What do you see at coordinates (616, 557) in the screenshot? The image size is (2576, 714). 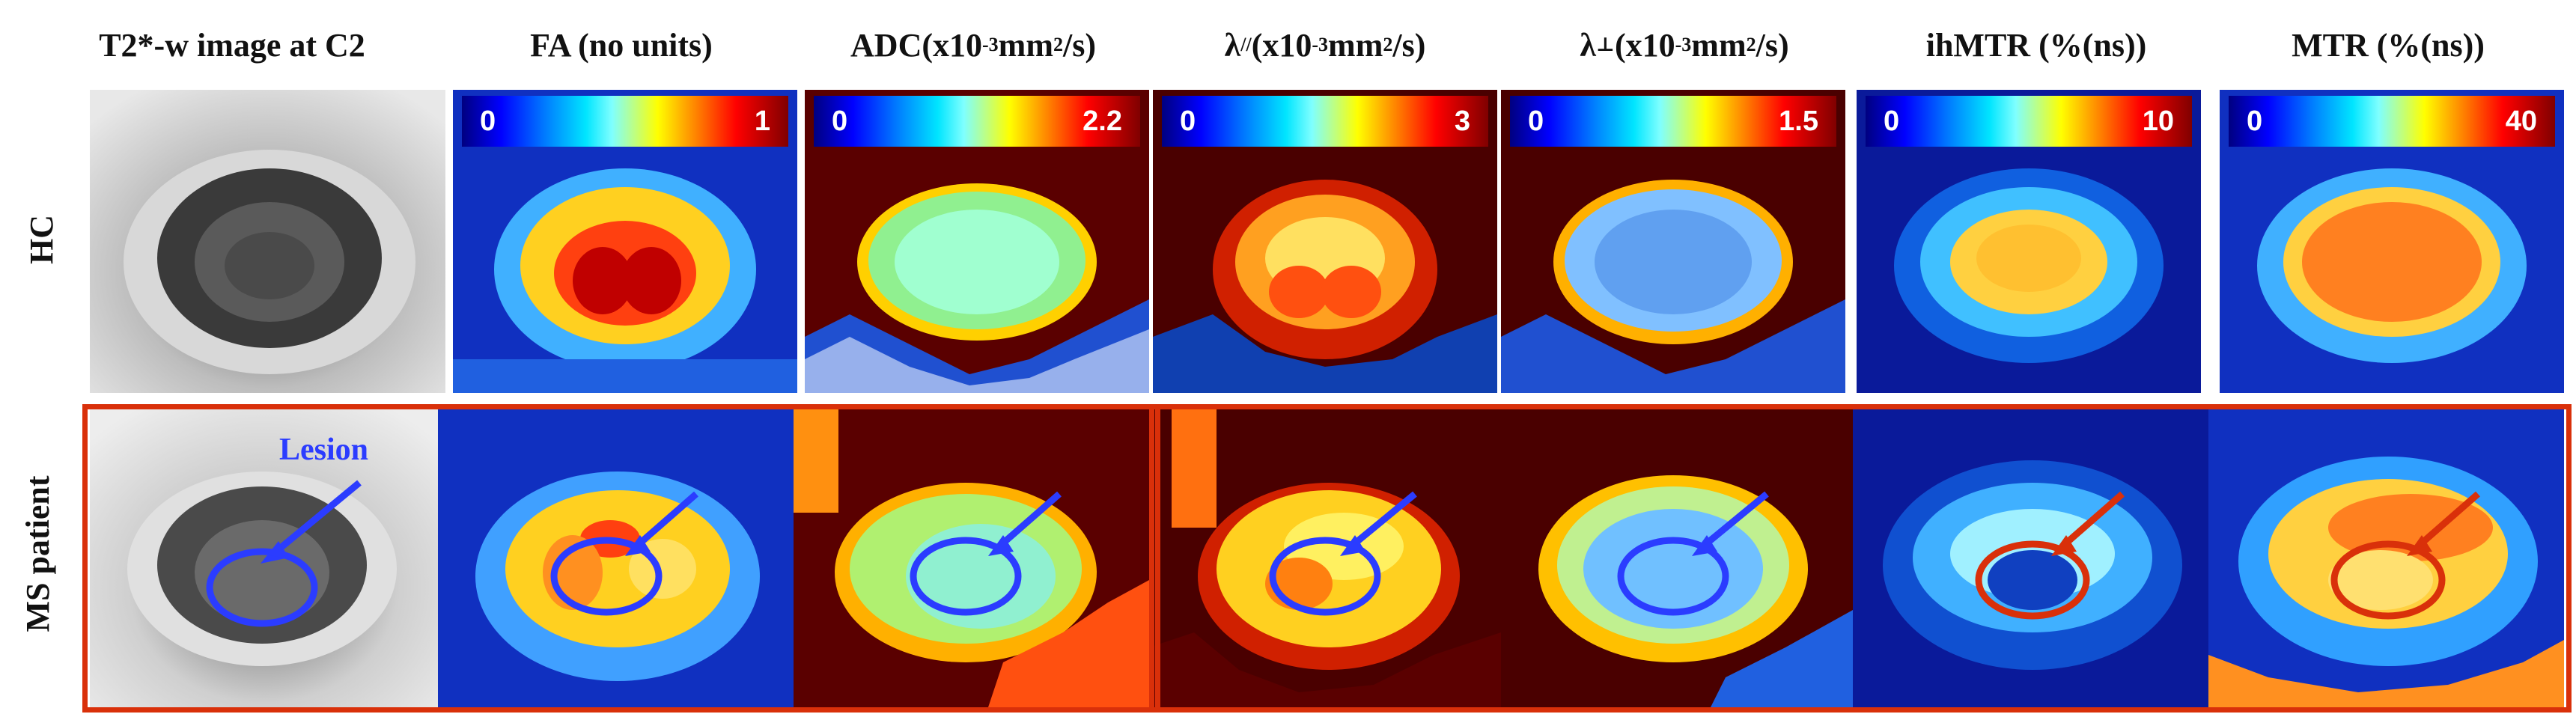 I see `ms-fa-map` at bounding box center [616, 557].